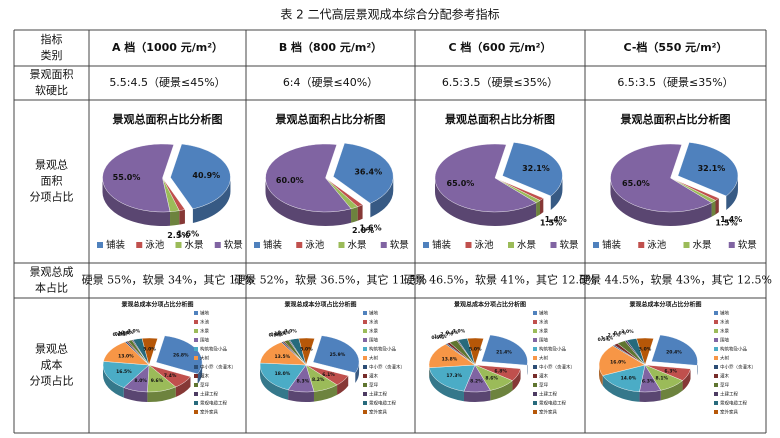  What do you see at coordinates (676, 47) in the screenshot?
I see `column-header: C-档（550 元/m²）` at bounding box center [676, 47].